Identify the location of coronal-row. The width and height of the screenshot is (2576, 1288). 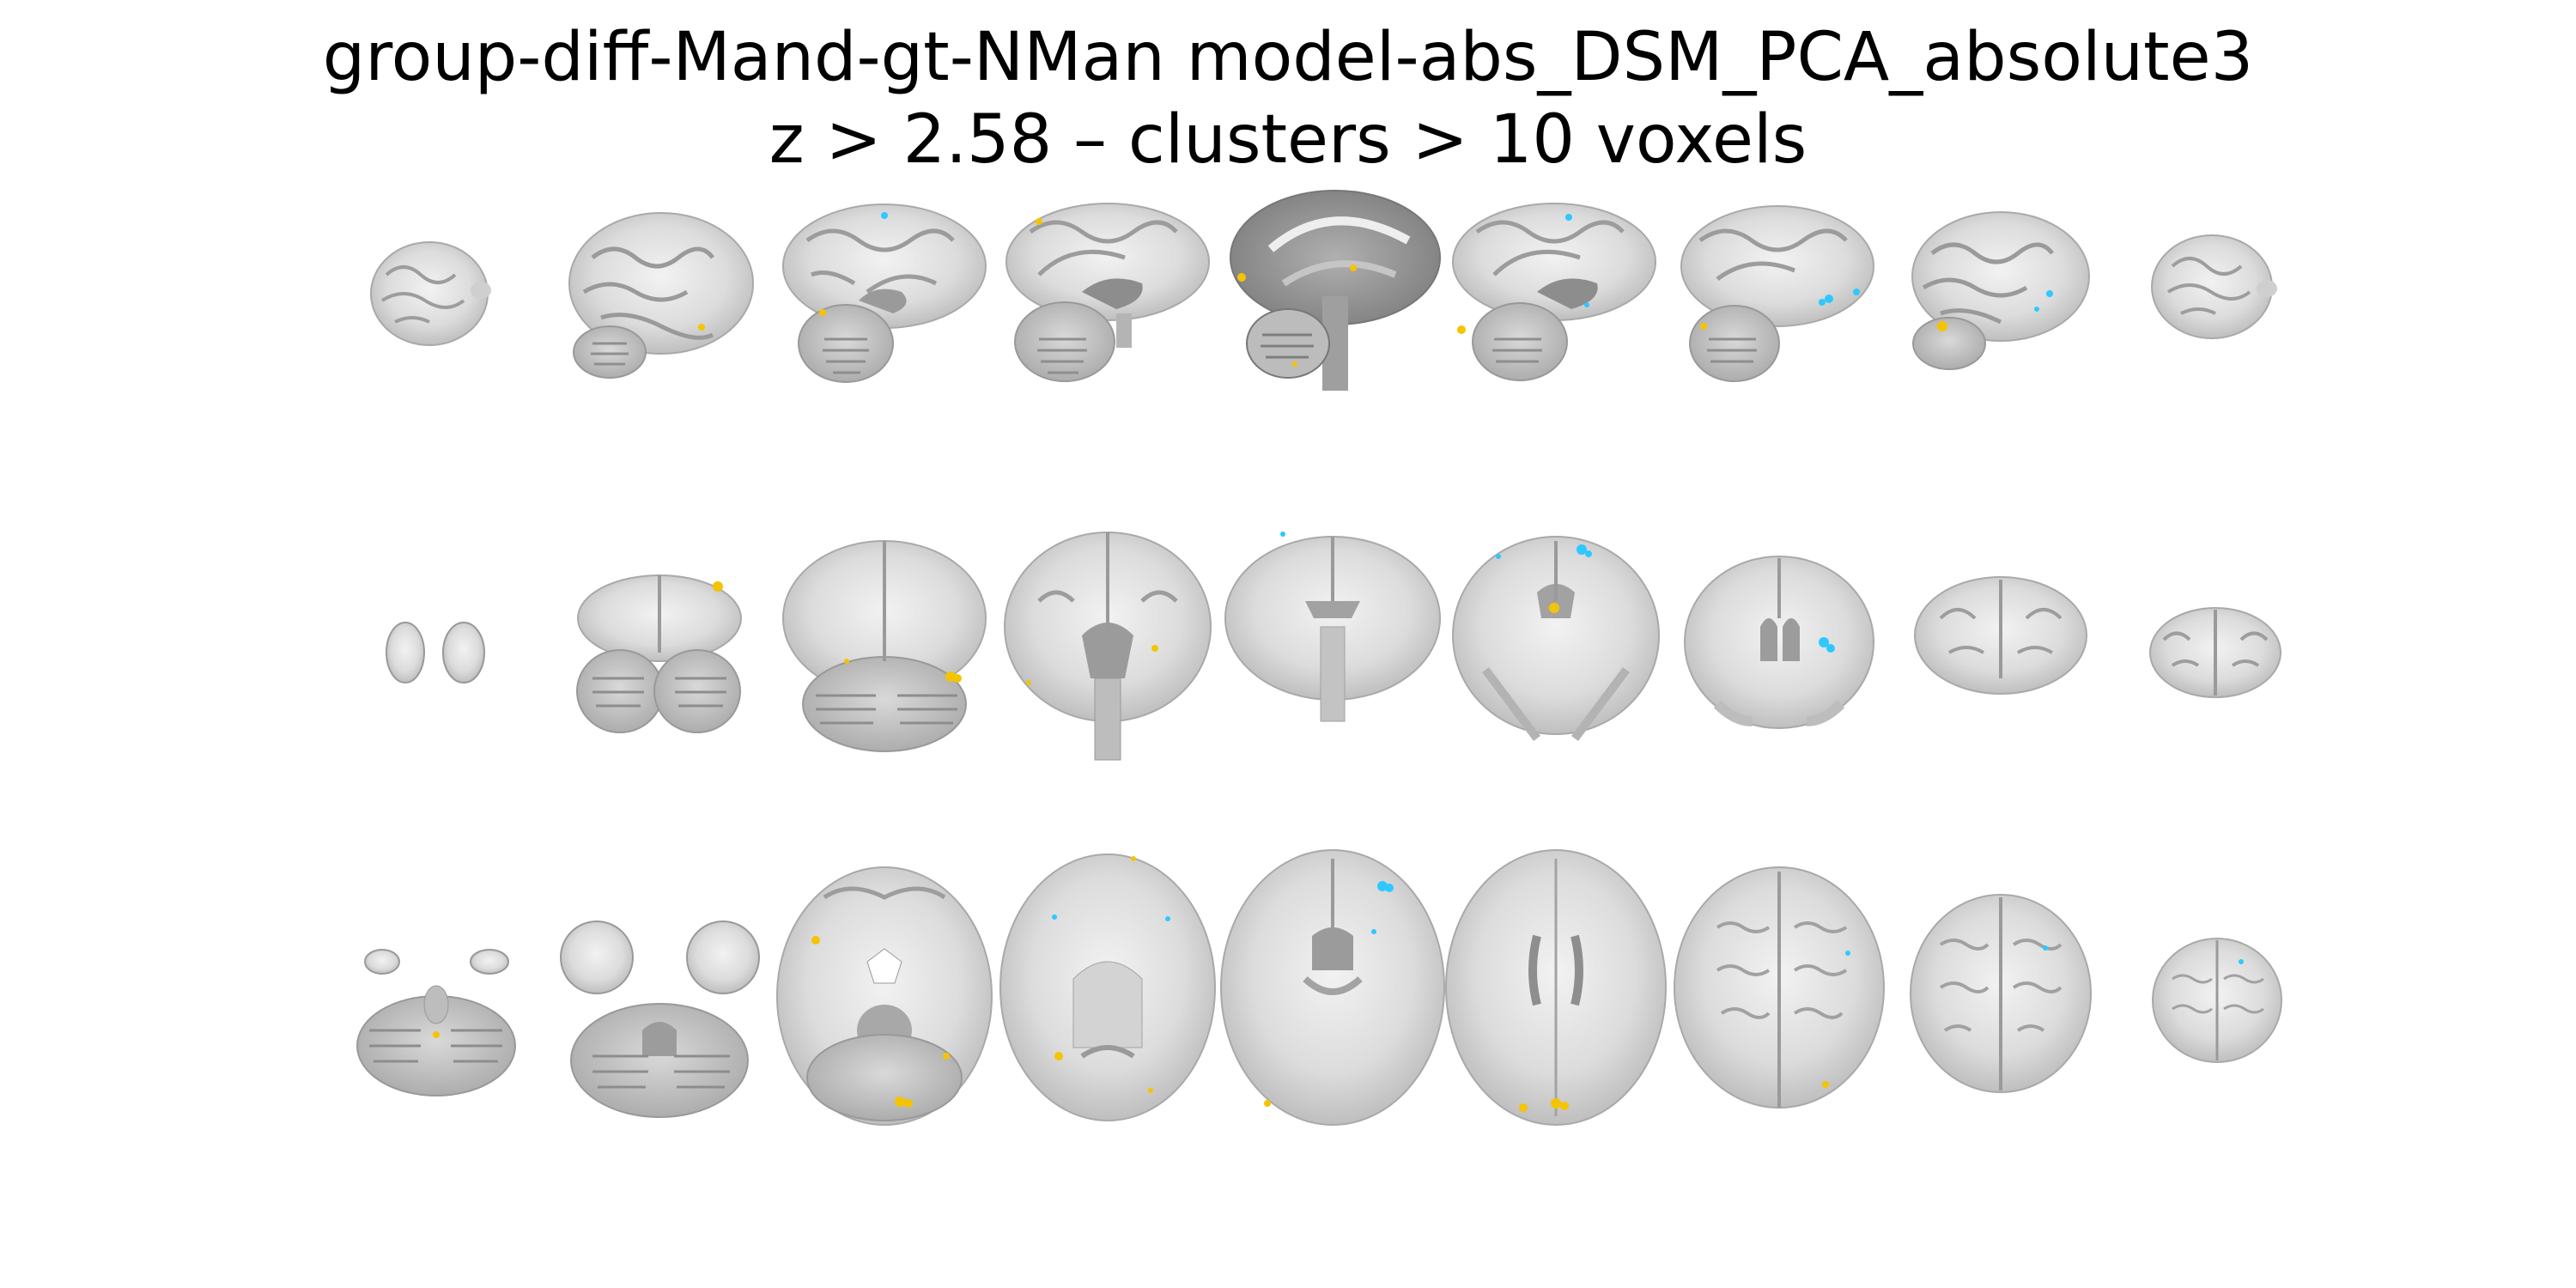
(1334, 647).